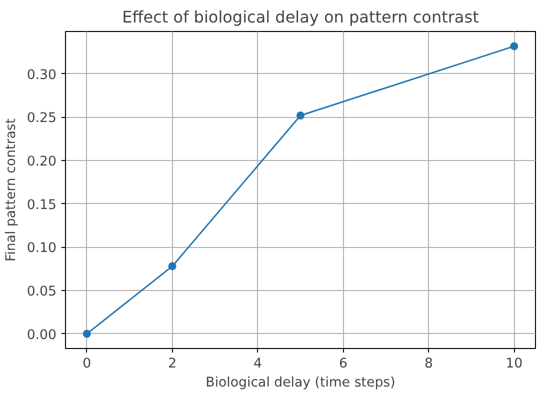  I want to click on x-tick-label: 6, so click(343, 364).